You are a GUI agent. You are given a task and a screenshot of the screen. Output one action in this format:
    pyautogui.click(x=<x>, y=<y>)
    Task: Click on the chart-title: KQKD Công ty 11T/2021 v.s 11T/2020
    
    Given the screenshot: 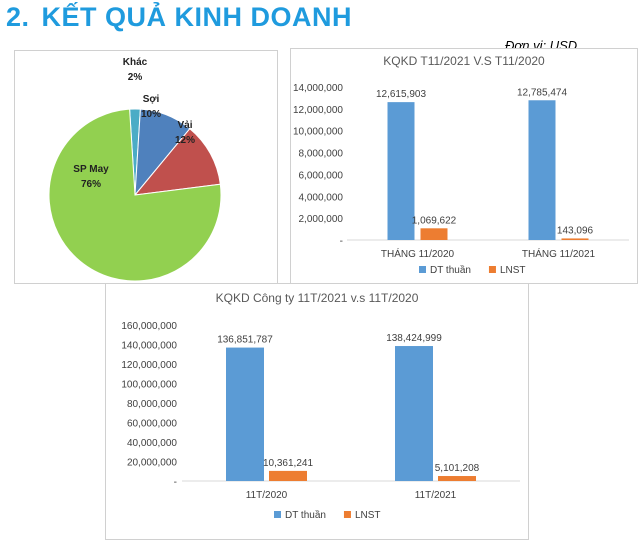 What is the action you would take?
    pyautogui.click(x=317, y=298)
    